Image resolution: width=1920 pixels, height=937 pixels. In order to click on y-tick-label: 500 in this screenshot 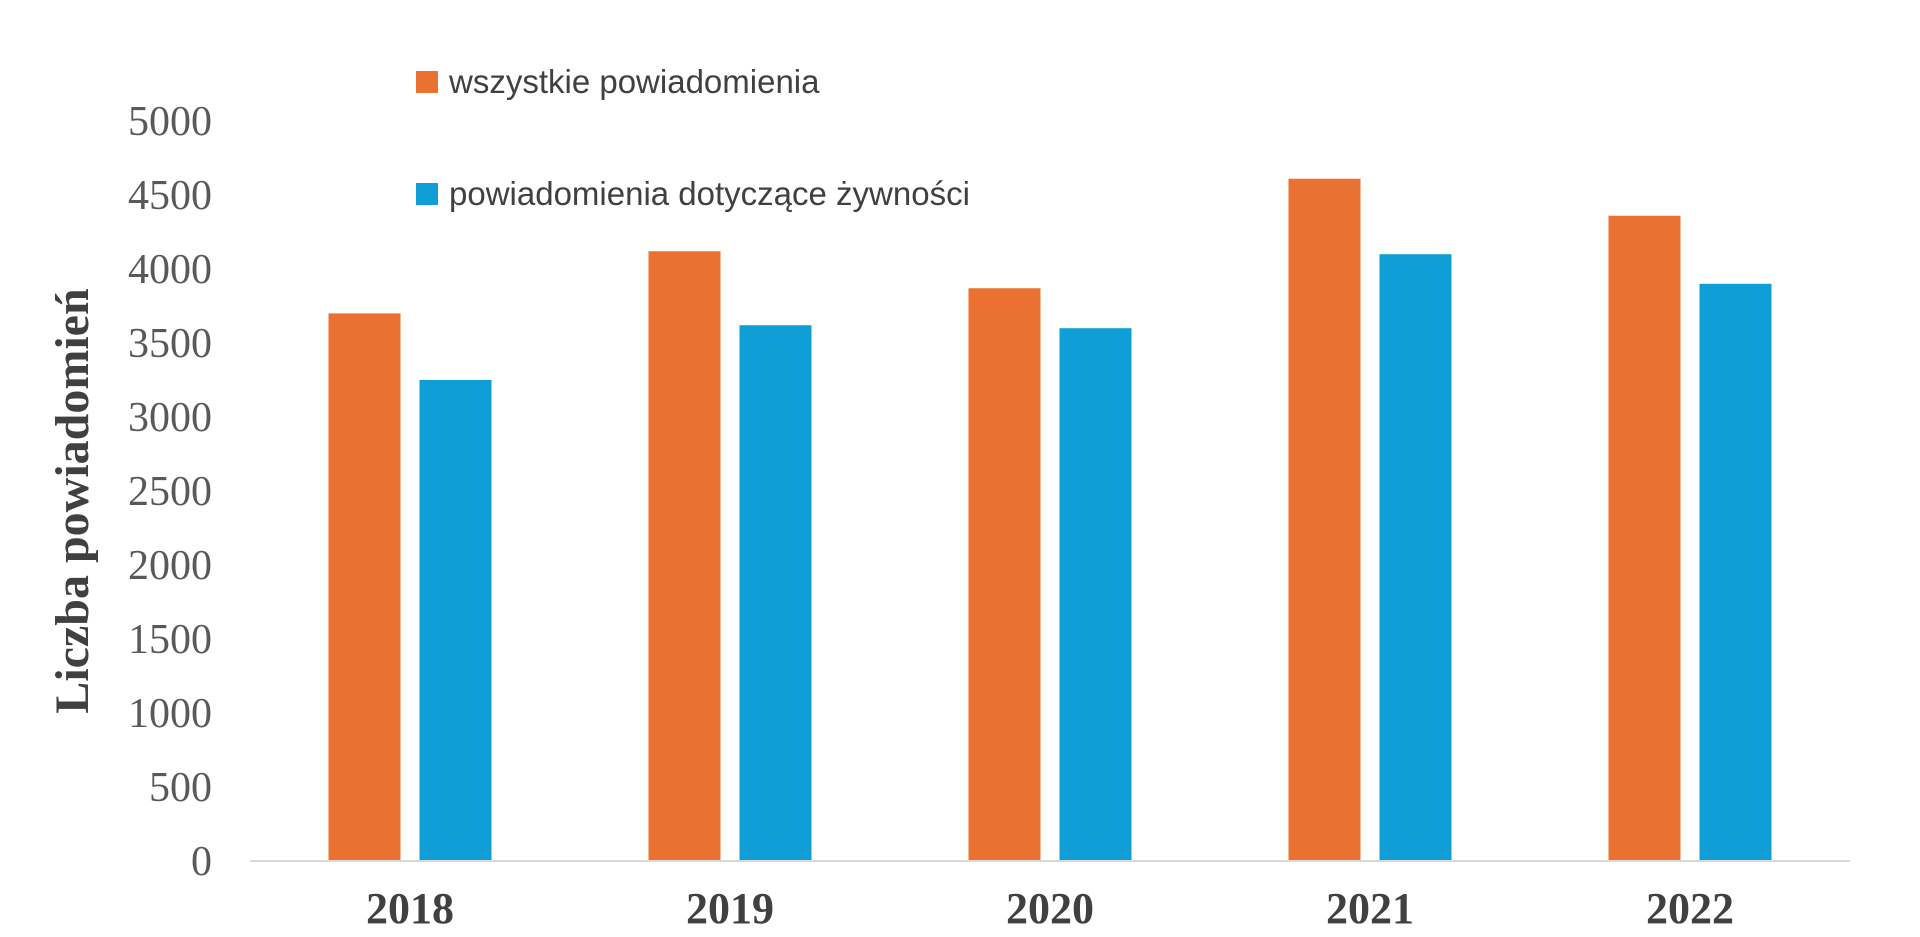, I will do `click(180, 788)`.